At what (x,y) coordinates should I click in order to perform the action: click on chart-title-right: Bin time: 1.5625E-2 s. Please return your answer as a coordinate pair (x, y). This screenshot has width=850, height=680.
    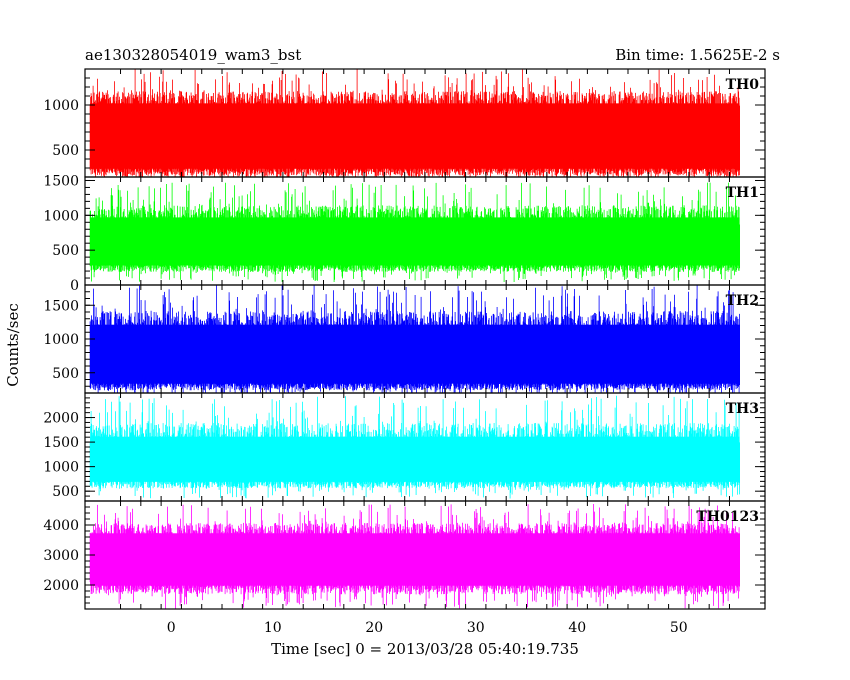
    Looking at the image, I should click on (697, 55).